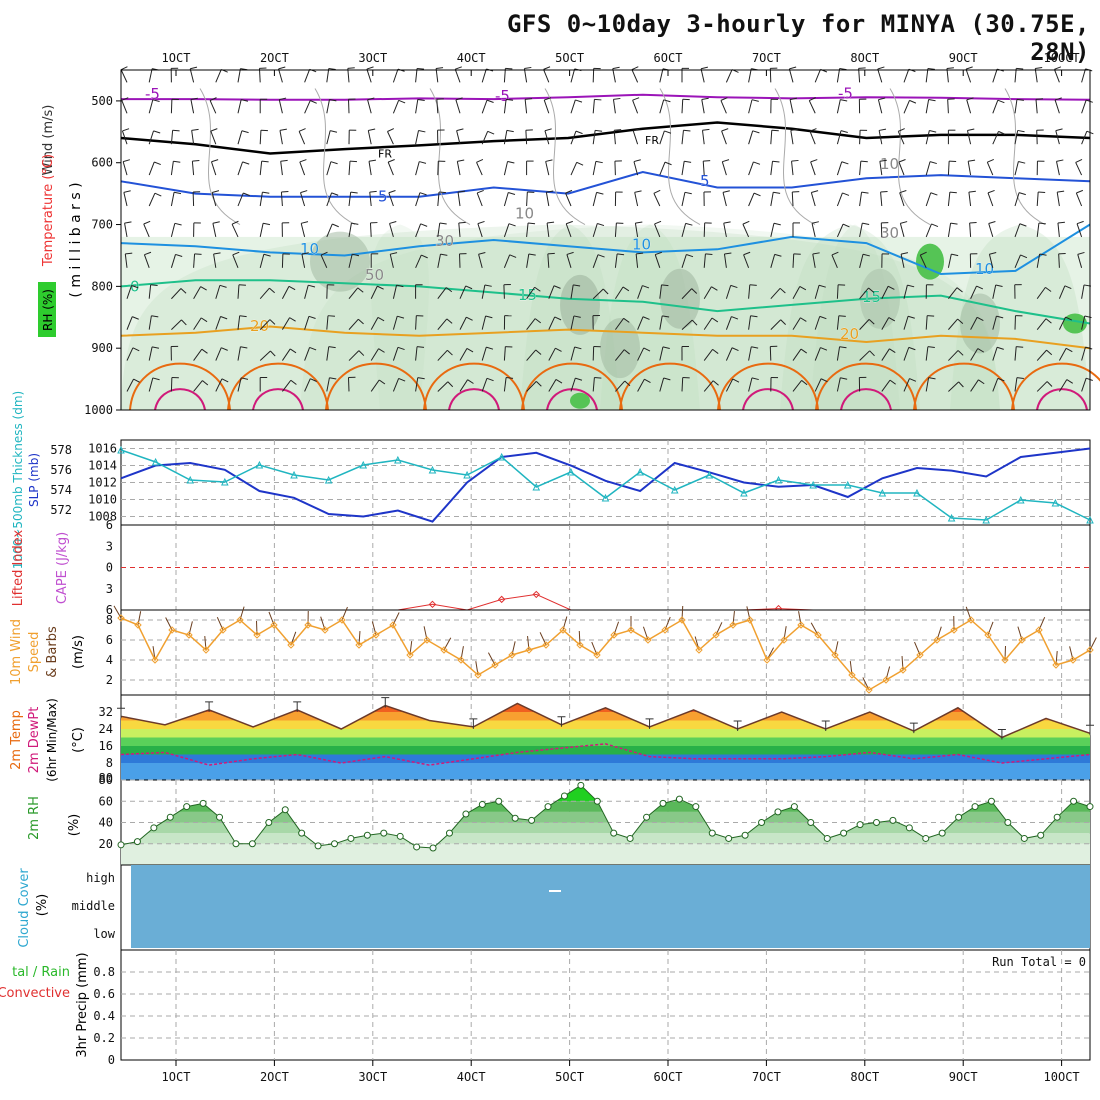  Describe the element at coordinates (106, 780) in the screenshot. I see `rh2m-tick-label: 80` at that location.